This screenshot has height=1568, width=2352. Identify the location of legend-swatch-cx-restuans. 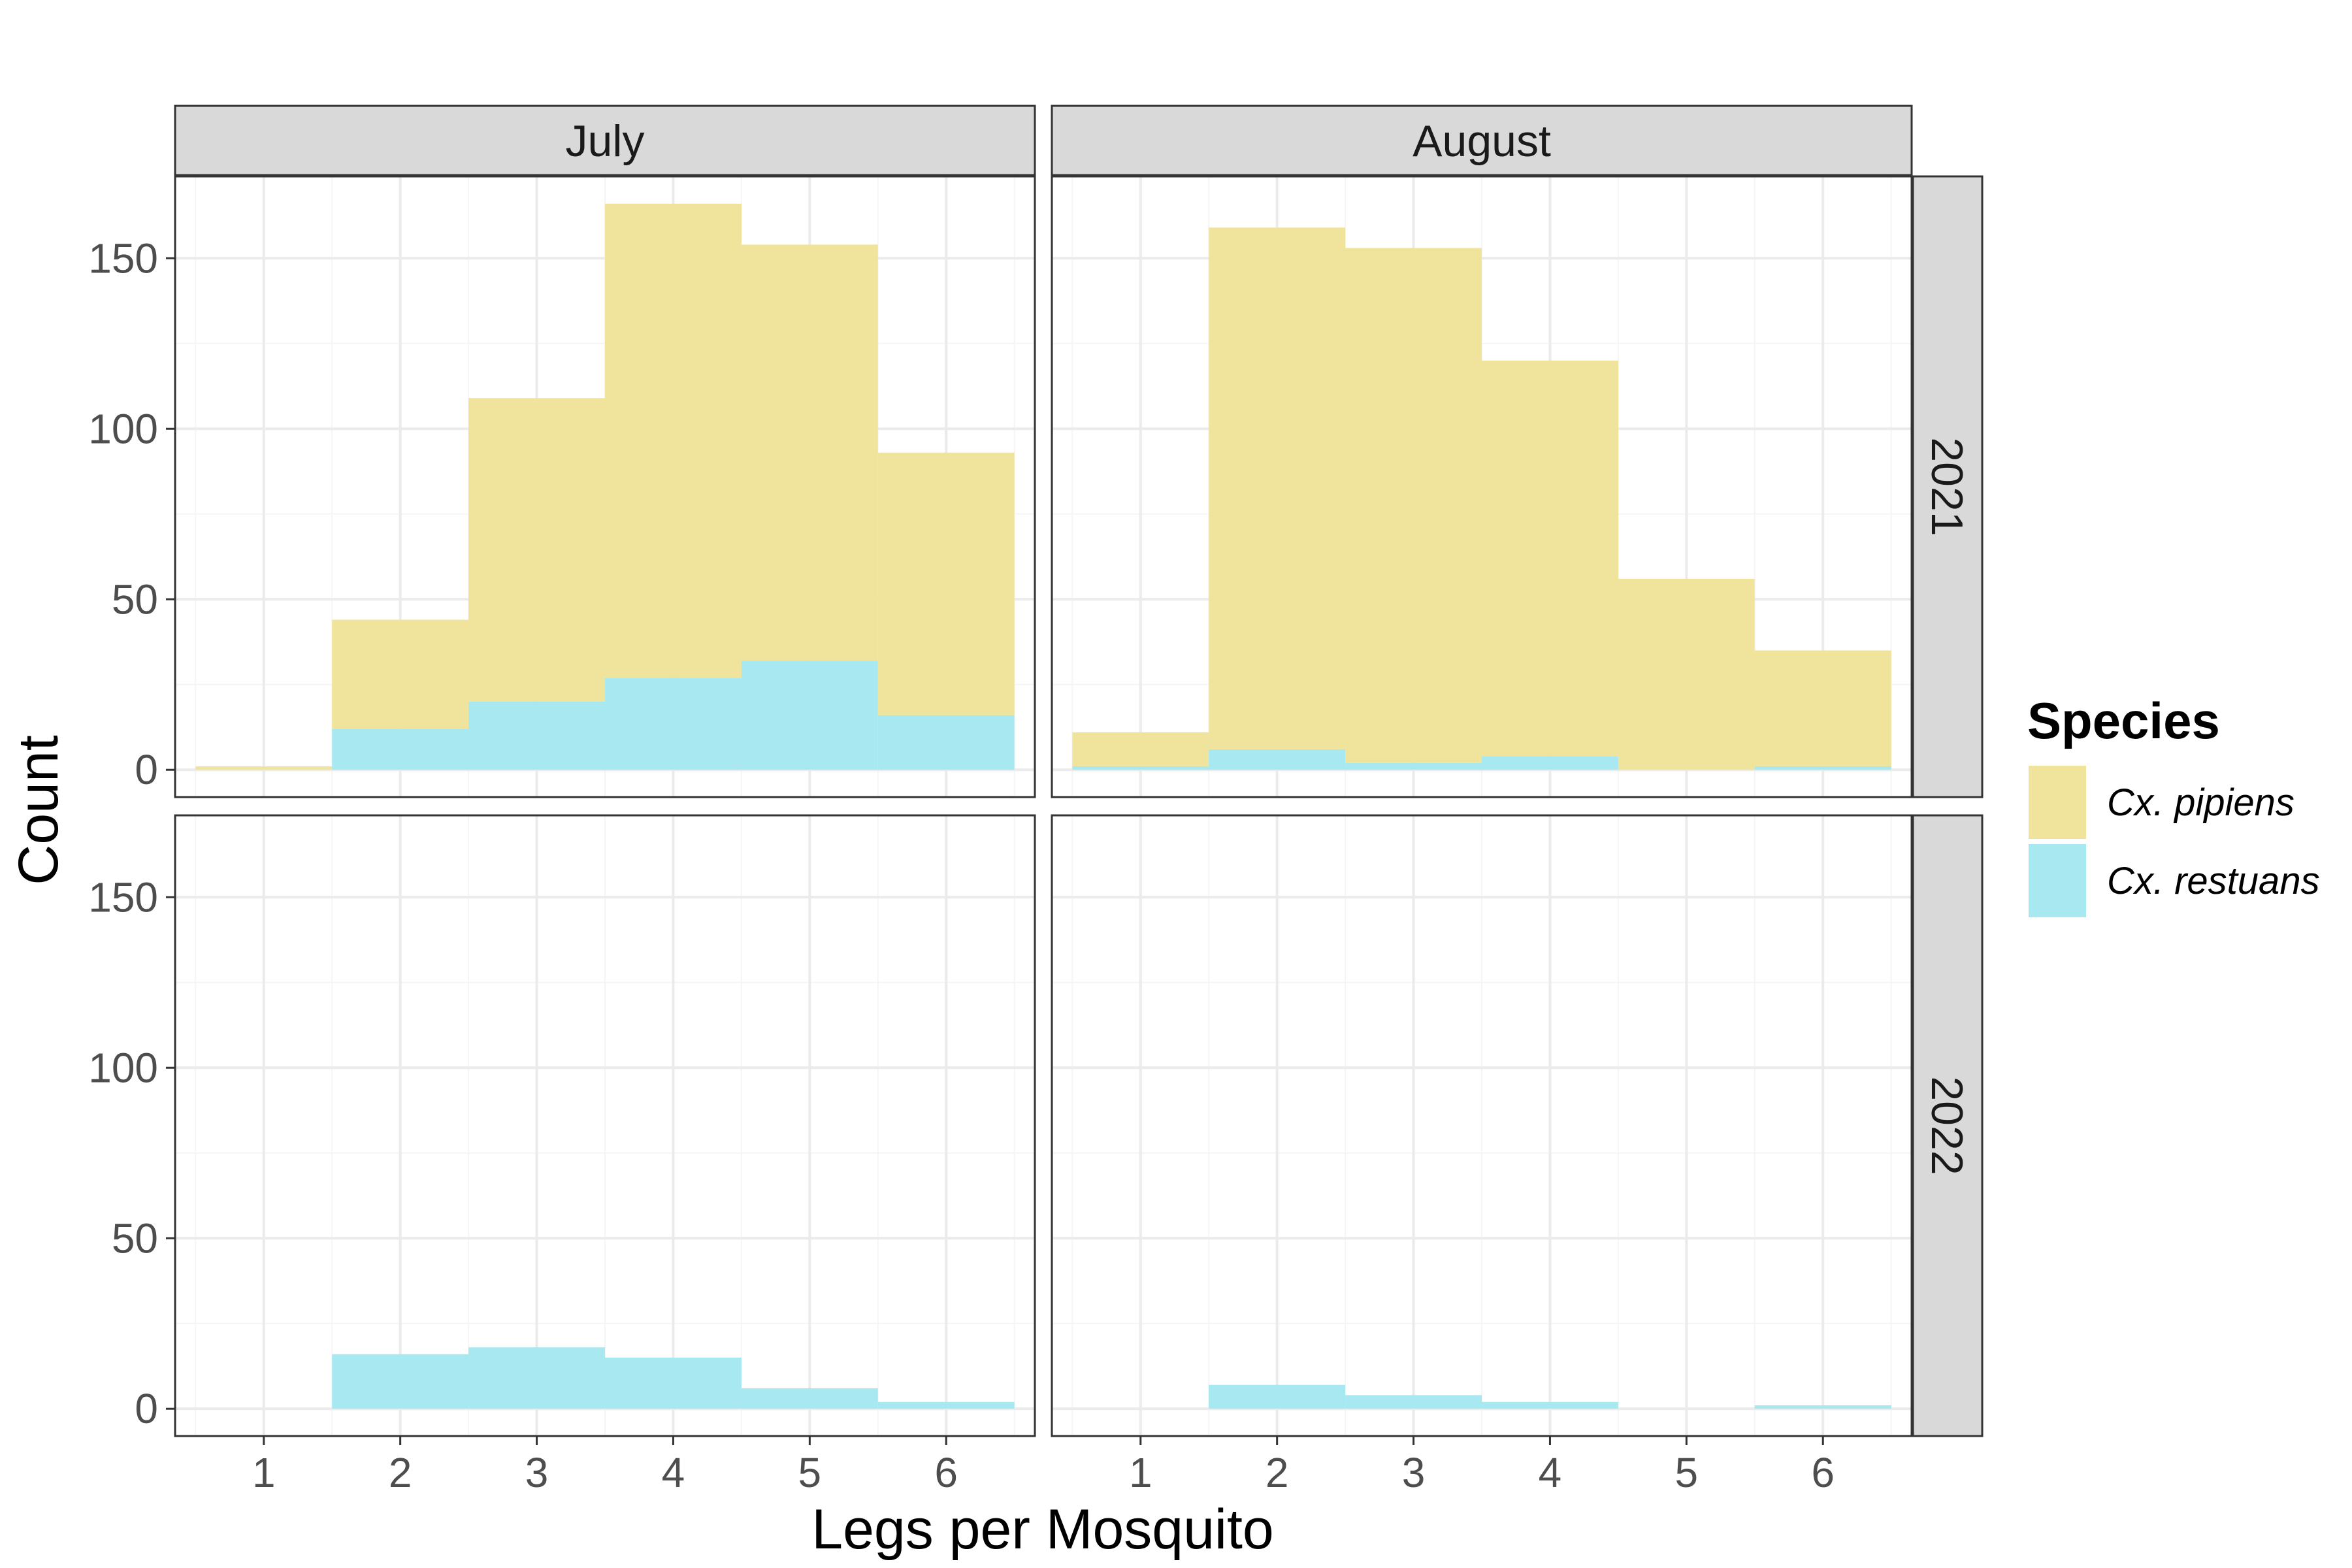
(2057, 880).